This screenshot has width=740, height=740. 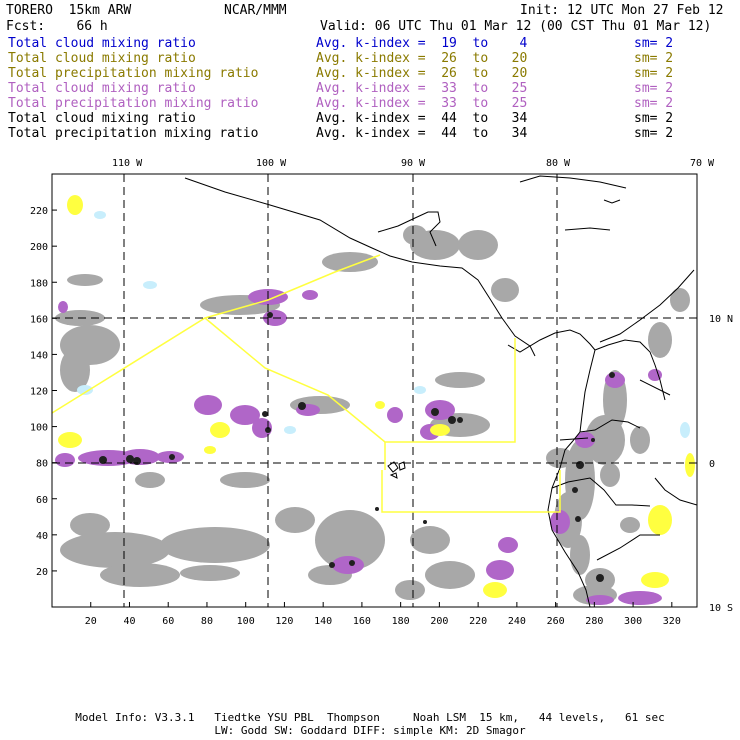 What do you see at coordinates (517, 621) in the screenshot?
I see `x-tick-label: 240` at bounding box center [517, 621].